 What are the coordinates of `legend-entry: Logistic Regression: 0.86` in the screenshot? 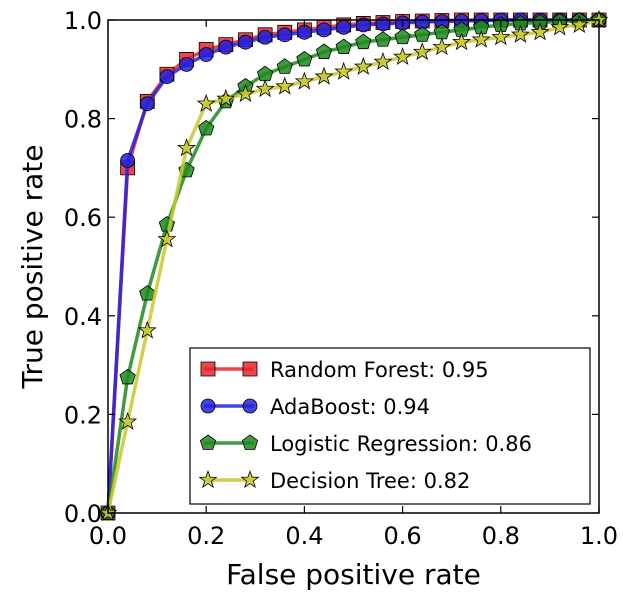 It's located at (365, 444).